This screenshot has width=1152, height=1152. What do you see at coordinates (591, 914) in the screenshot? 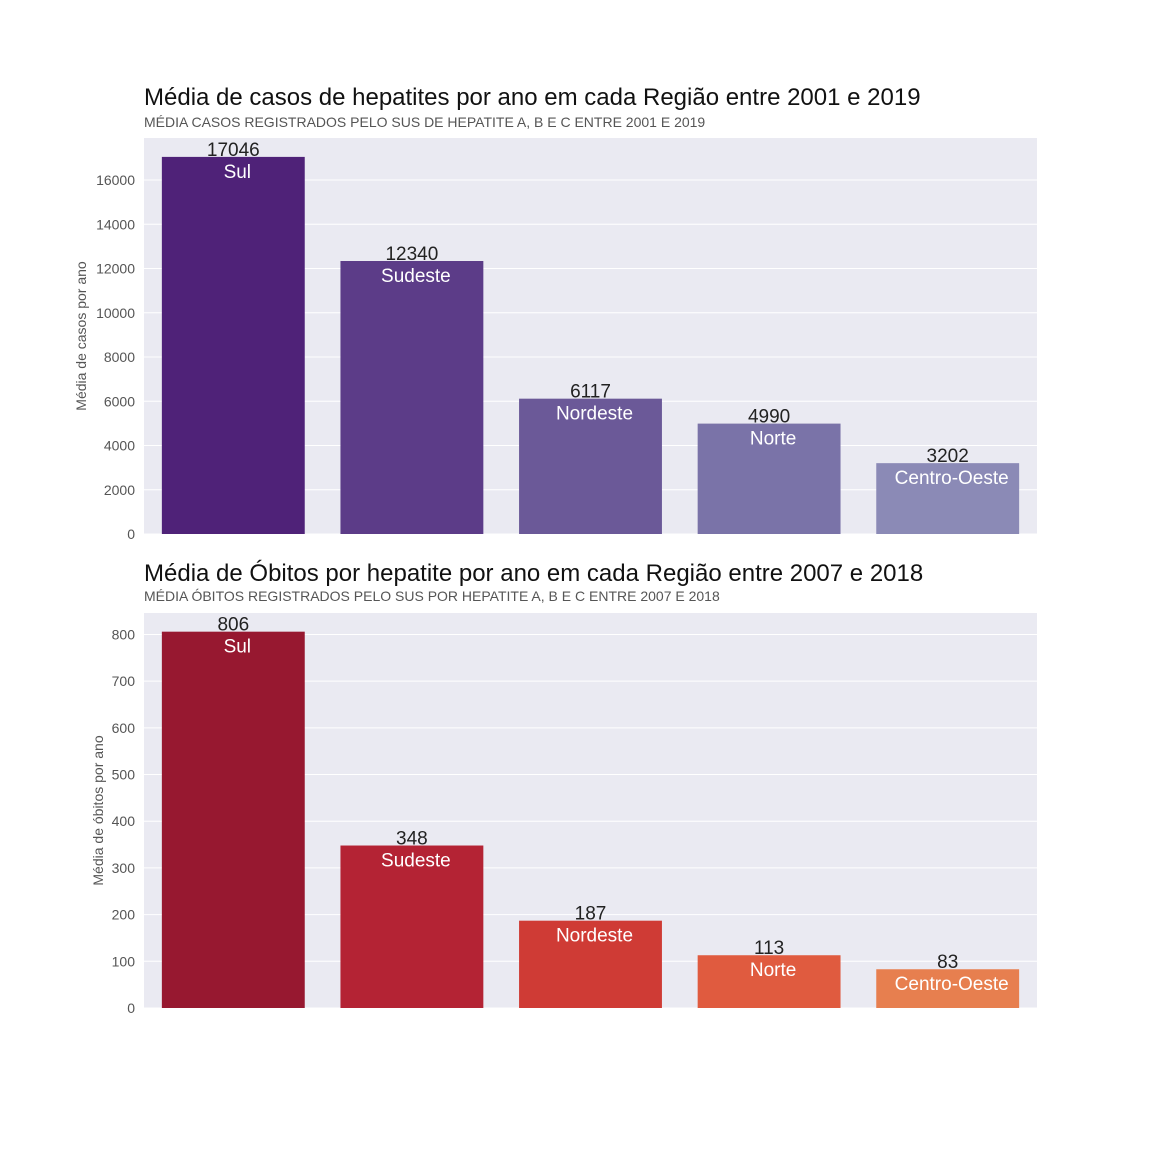
I see `value-label: 187` at bounding box center [591, 914].